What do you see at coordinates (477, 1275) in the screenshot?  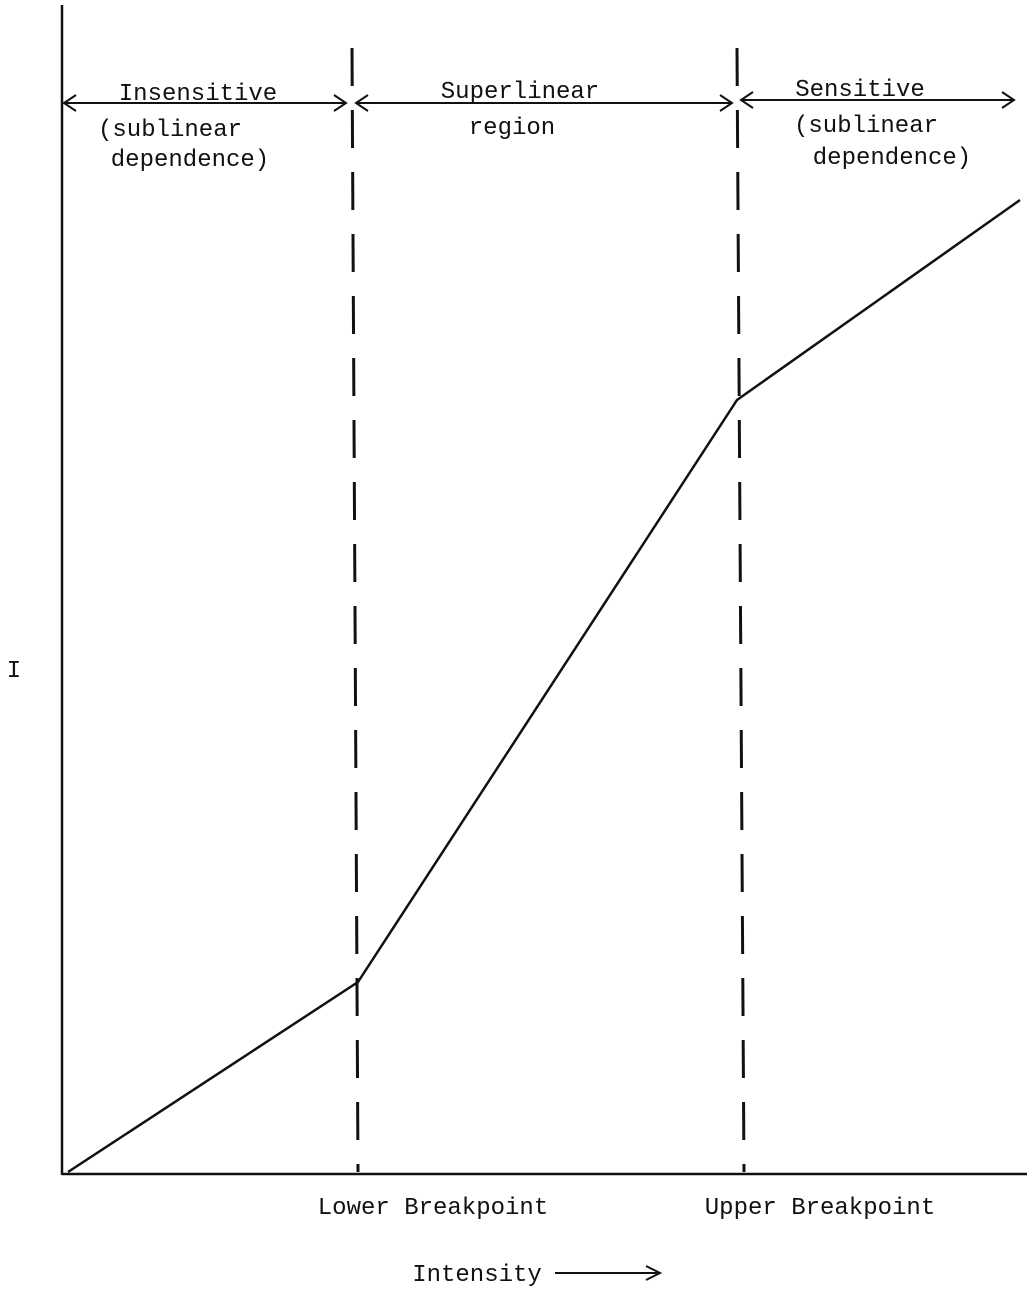 I see `x-axis-label: Intensity` at bounding box center [477, 1275].